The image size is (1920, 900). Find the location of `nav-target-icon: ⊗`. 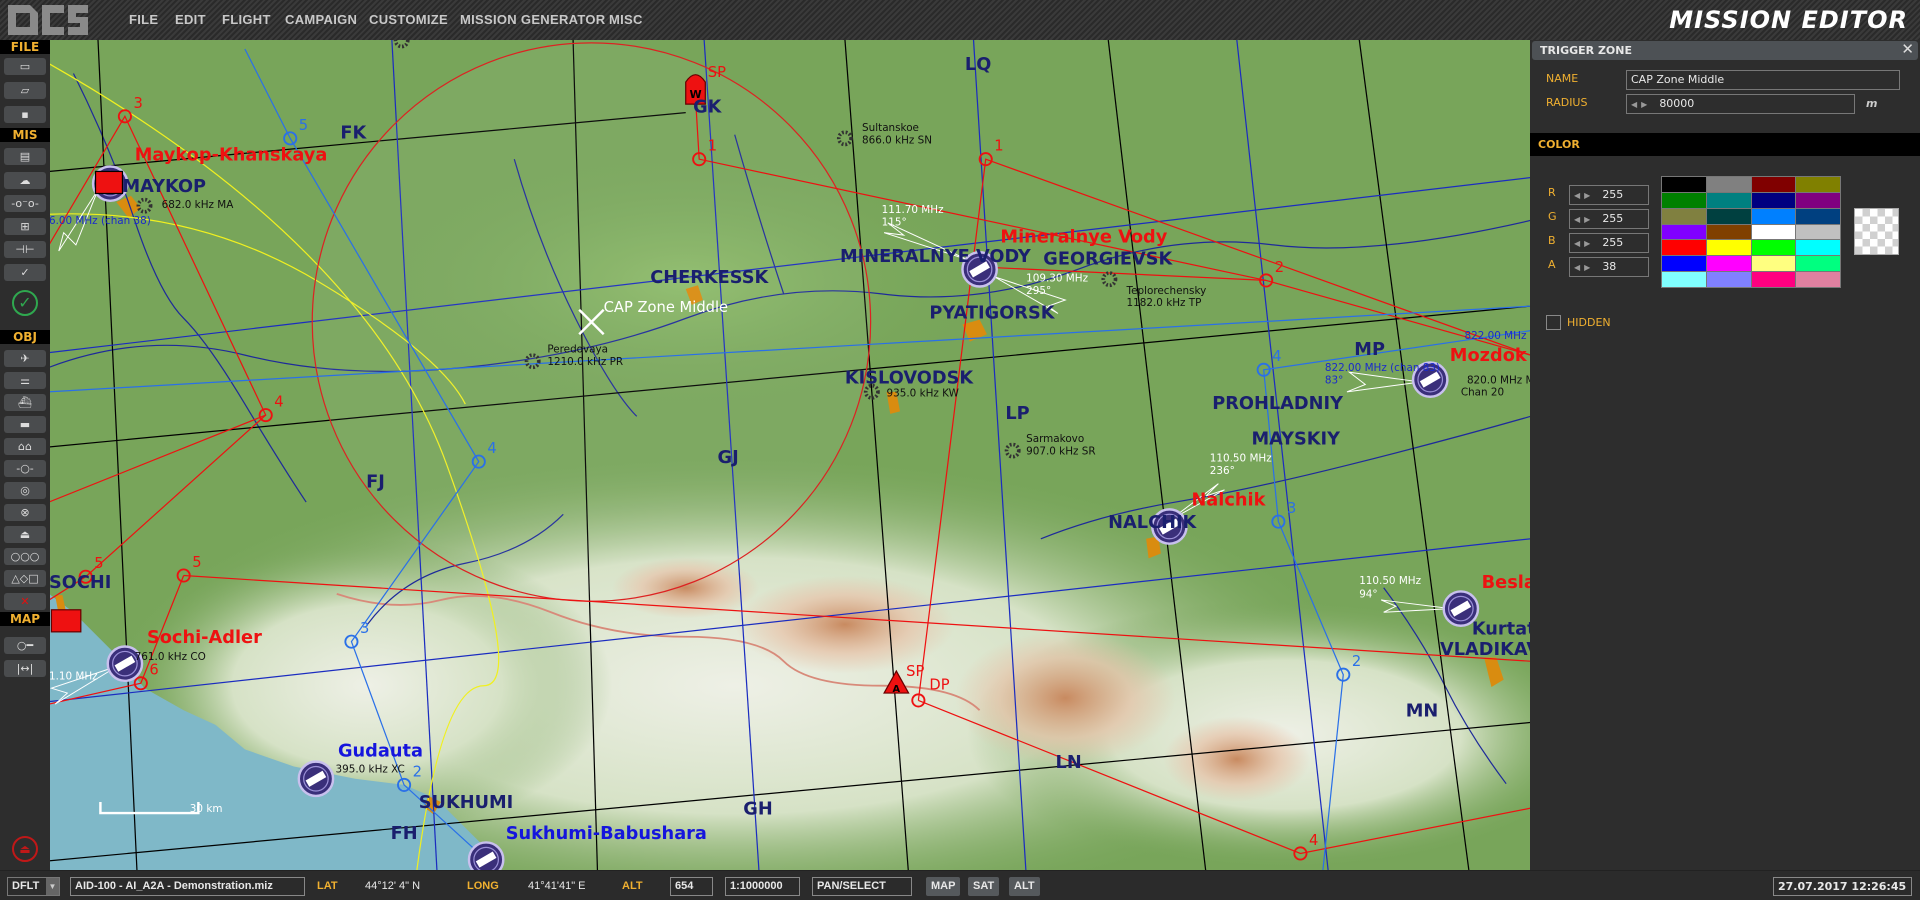

nav-target-icon: ⊗ is located at coordinates (25, 512).